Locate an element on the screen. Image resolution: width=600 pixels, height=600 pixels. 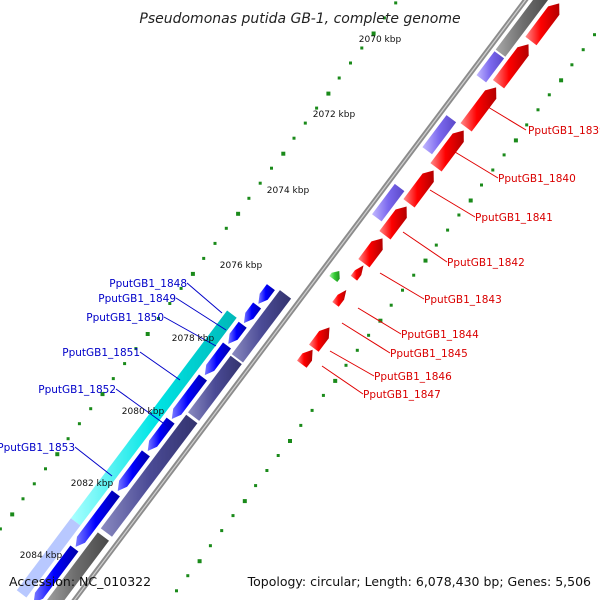
tick-label-2074: 2074 kbp is located at coordinates (288, 191).